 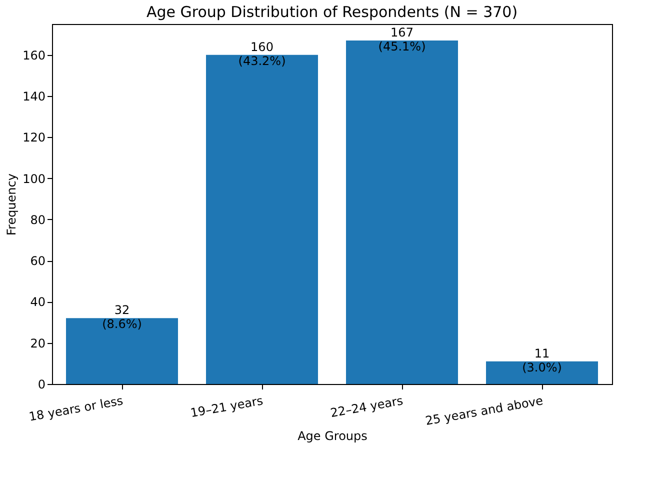 What do you see at coordinates (34, 55) in the screenshot?
I see `y-tick-label: 160` at bounding box center [34, 55].